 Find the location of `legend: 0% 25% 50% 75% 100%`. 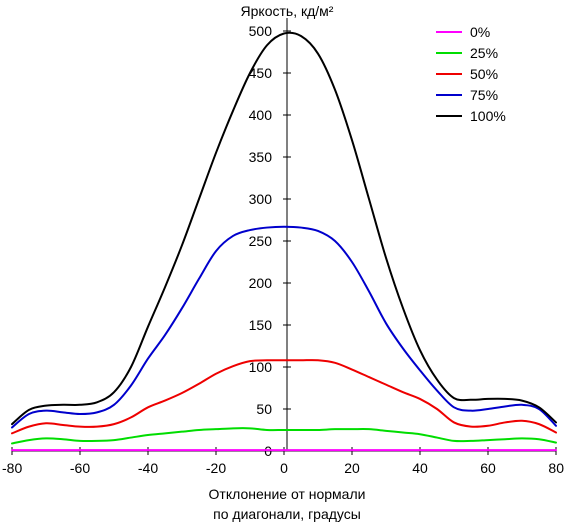

legend: 0% 25% 50% 75% 100% is located at coordinates (471, 74).